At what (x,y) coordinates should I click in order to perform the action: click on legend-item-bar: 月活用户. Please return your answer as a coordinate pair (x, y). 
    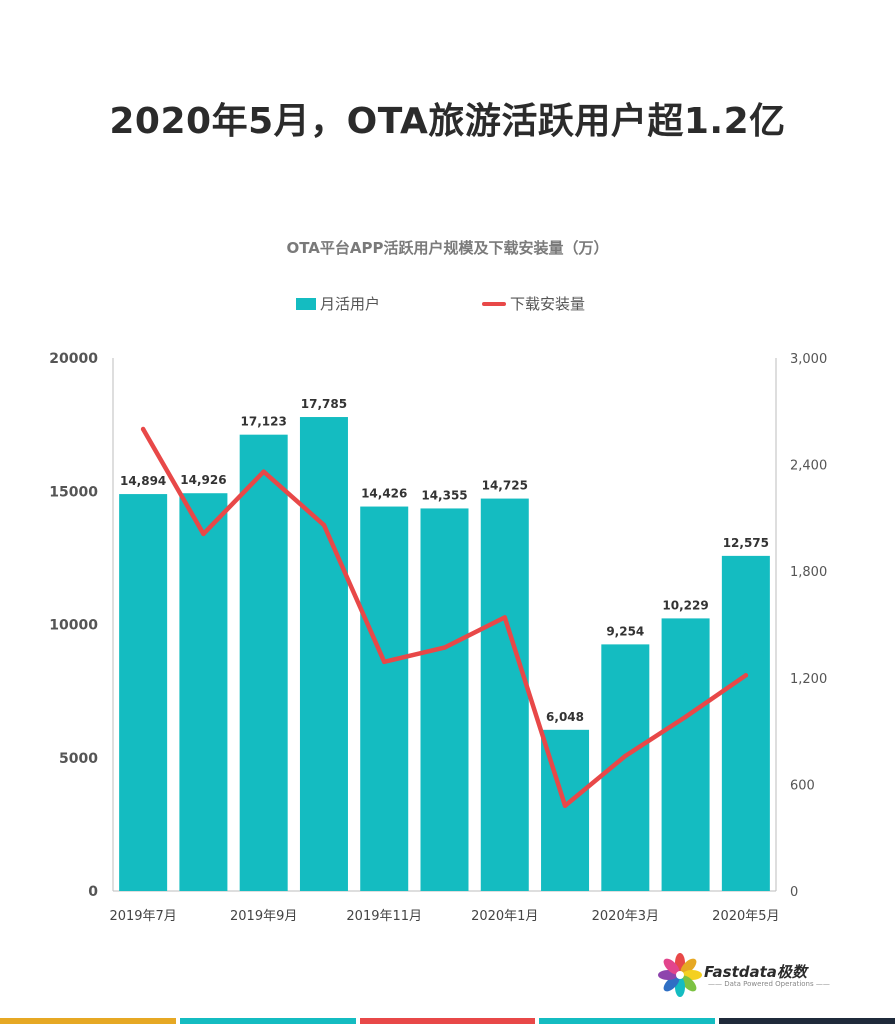
    Looking at the image, I should click on (338, 303).